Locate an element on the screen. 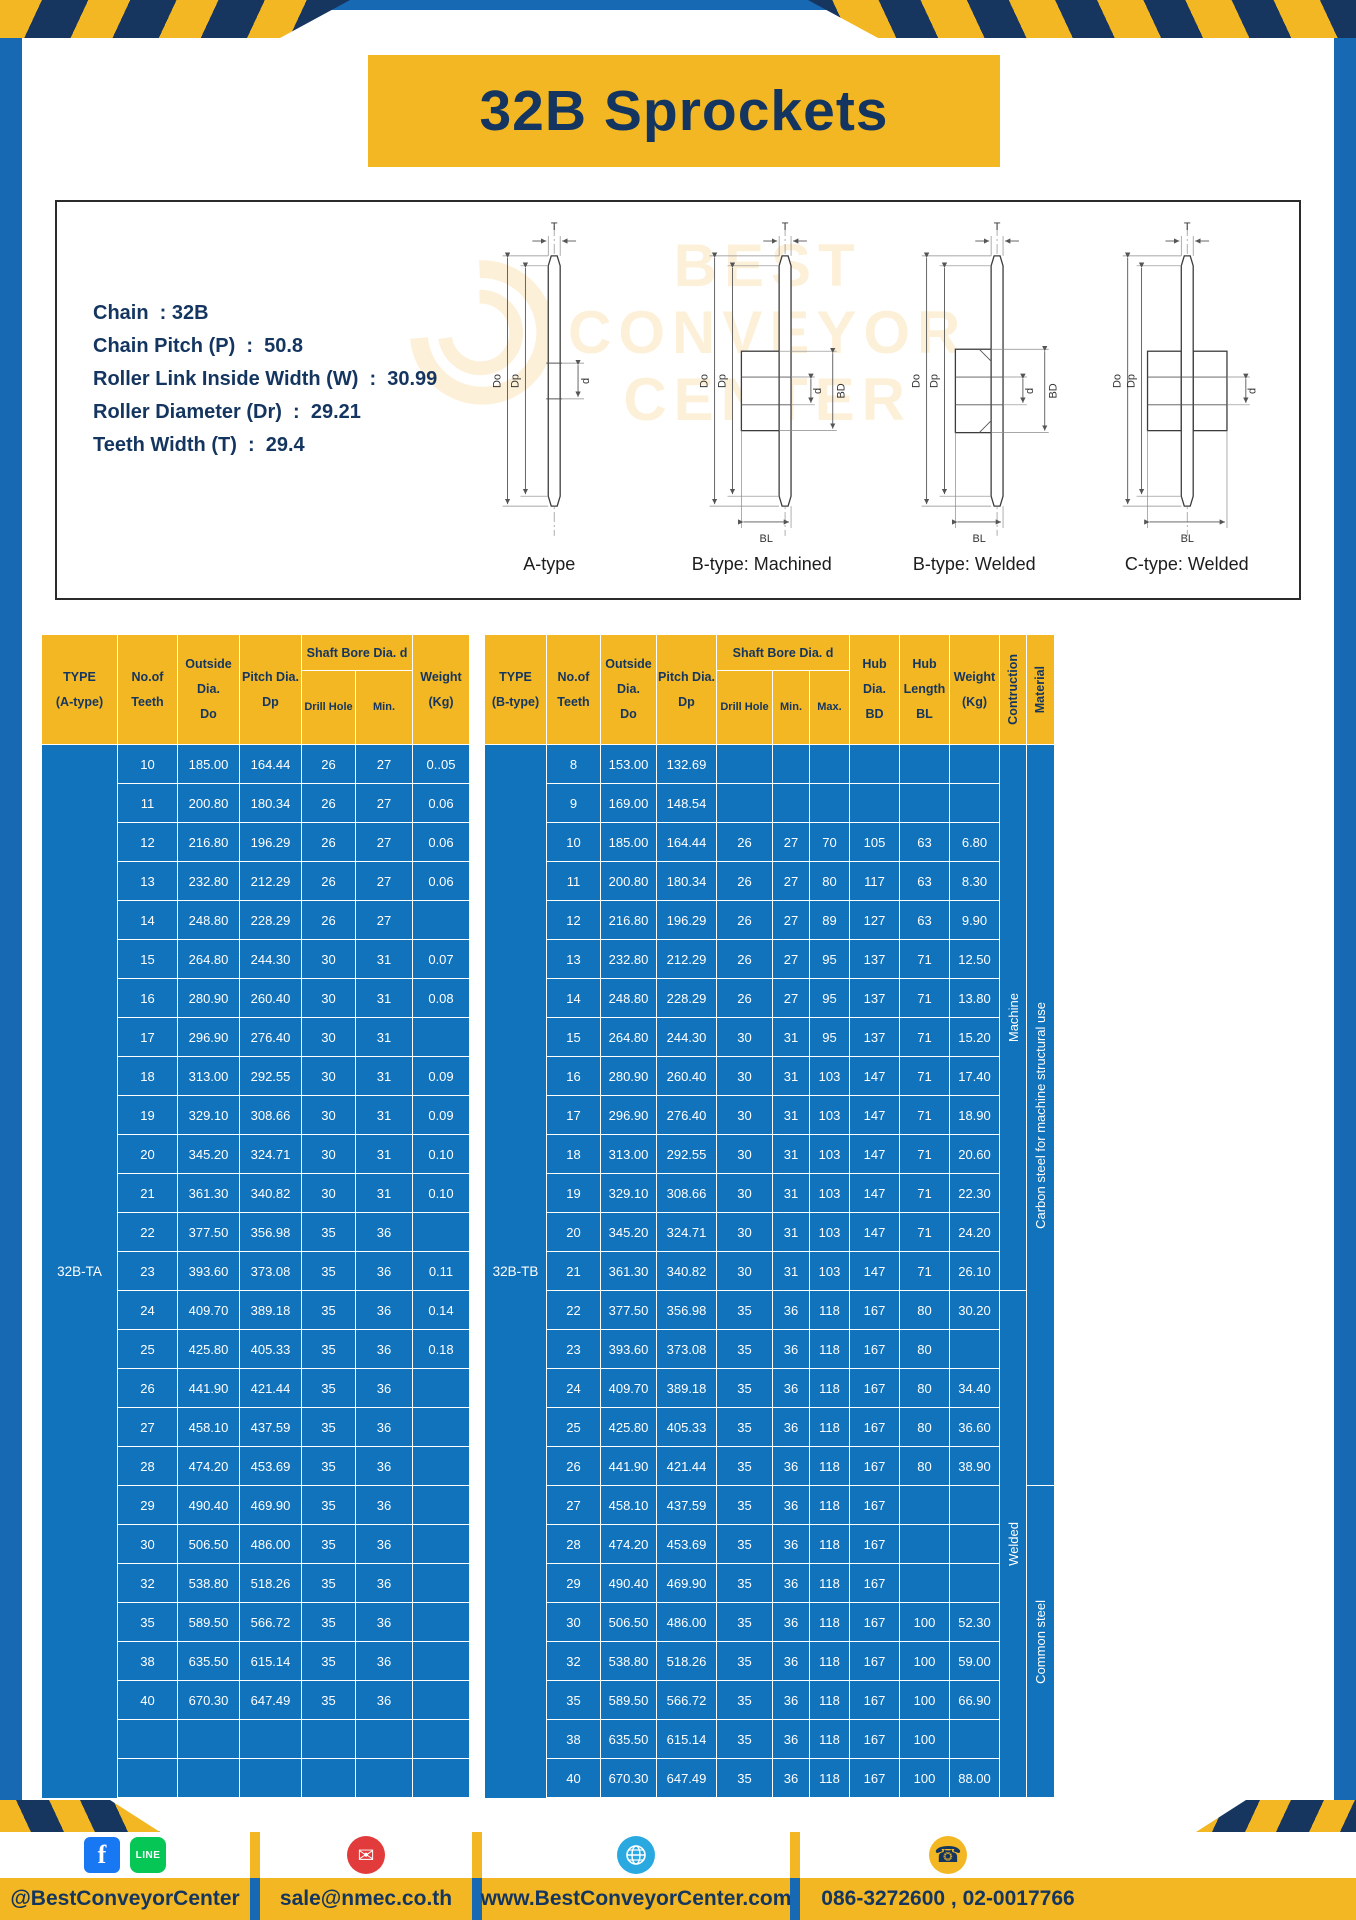 The image size is (1356, 1920). table-cell: 244.30 is located at coordinates (687, 1037).